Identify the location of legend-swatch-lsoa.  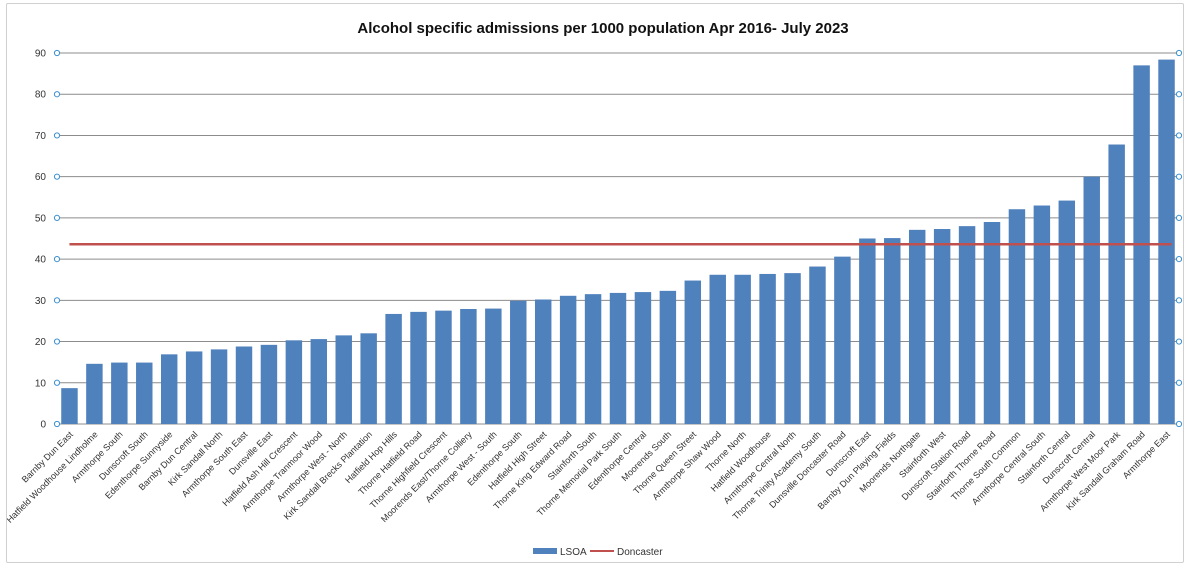
(545, 551).